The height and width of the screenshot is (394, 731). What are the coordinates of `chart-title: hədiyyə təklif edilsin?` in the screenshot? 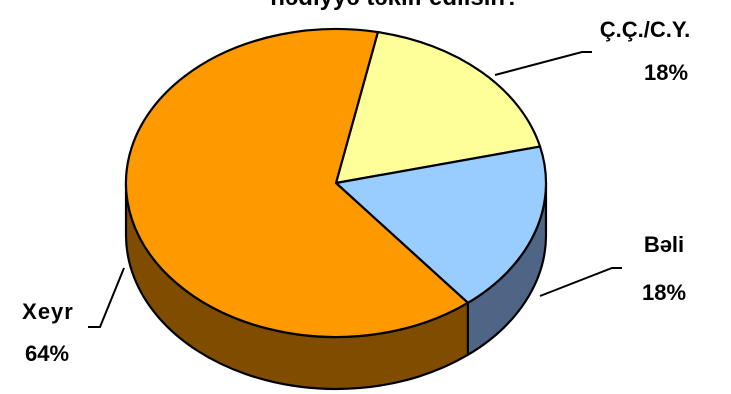 It's located at (394, 5).